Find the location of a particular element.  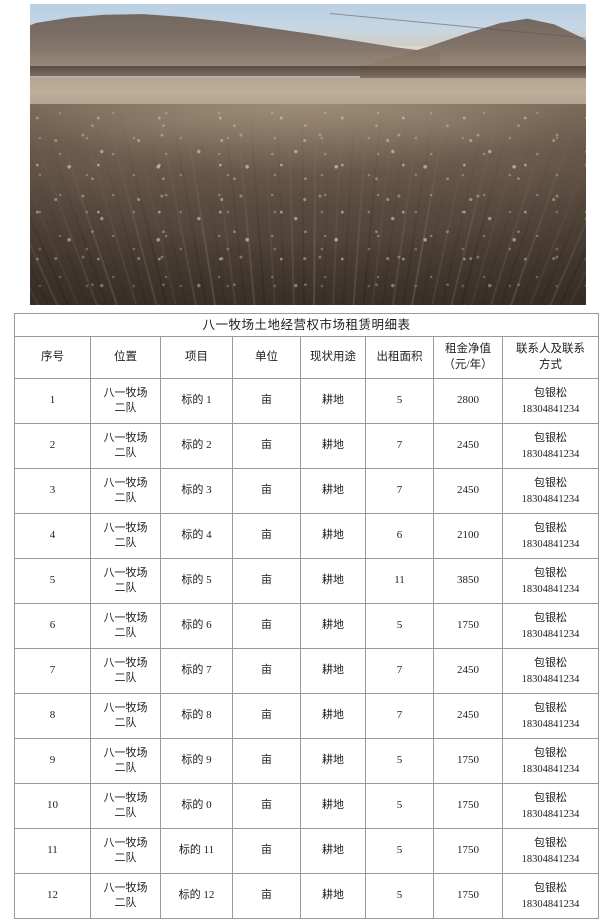

column-header-current-use: 现状用途 is located at coordinates (333, 358).